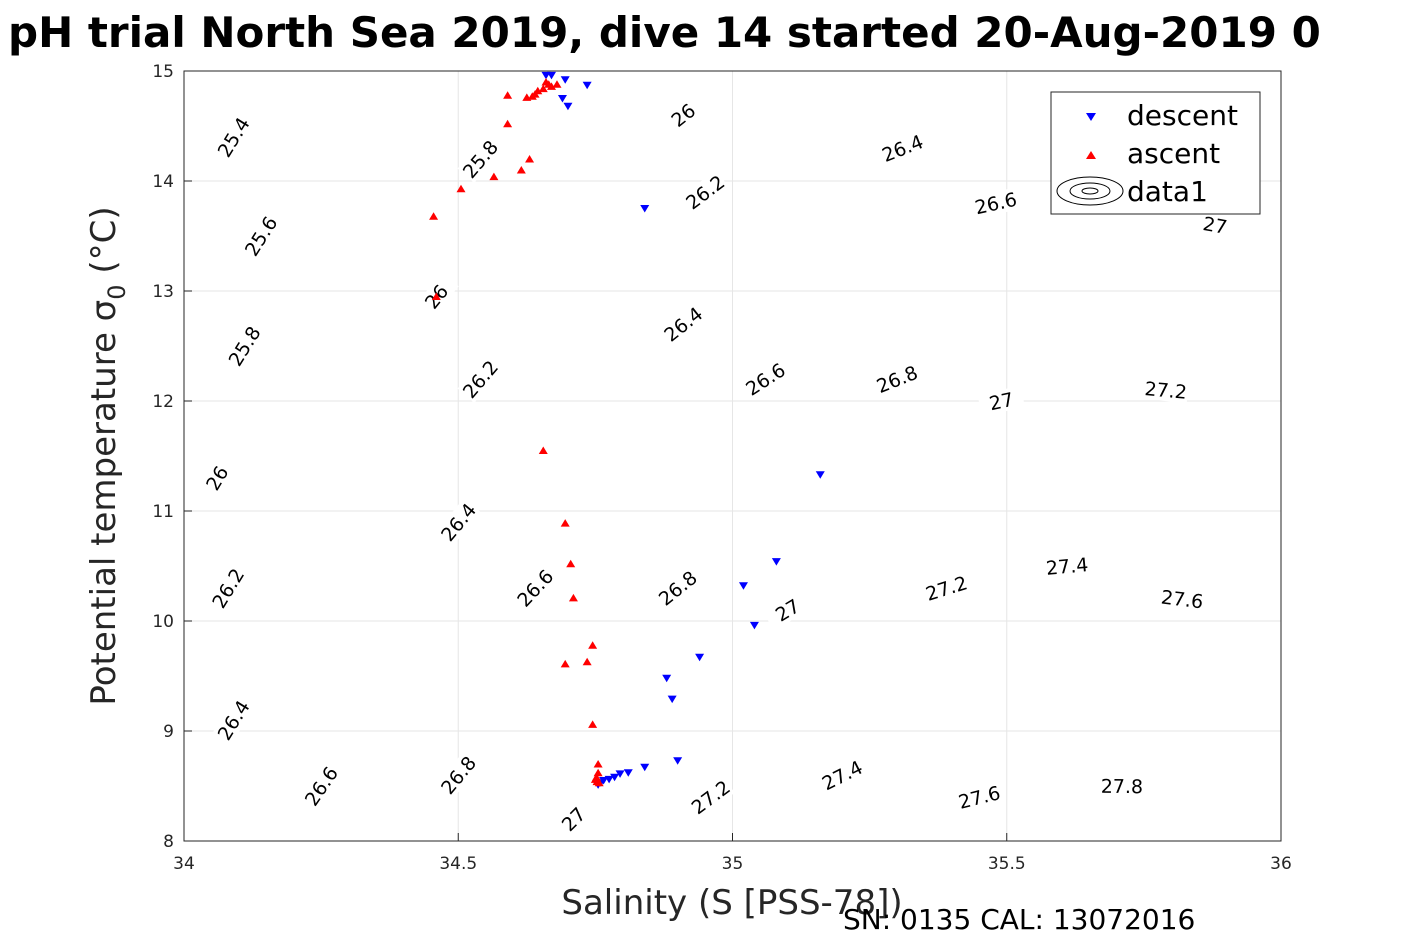  What do you see at coordinates (163, 72) in the screenshot?
I see `y-tick-label: 15` at bounding box center [163, 72].